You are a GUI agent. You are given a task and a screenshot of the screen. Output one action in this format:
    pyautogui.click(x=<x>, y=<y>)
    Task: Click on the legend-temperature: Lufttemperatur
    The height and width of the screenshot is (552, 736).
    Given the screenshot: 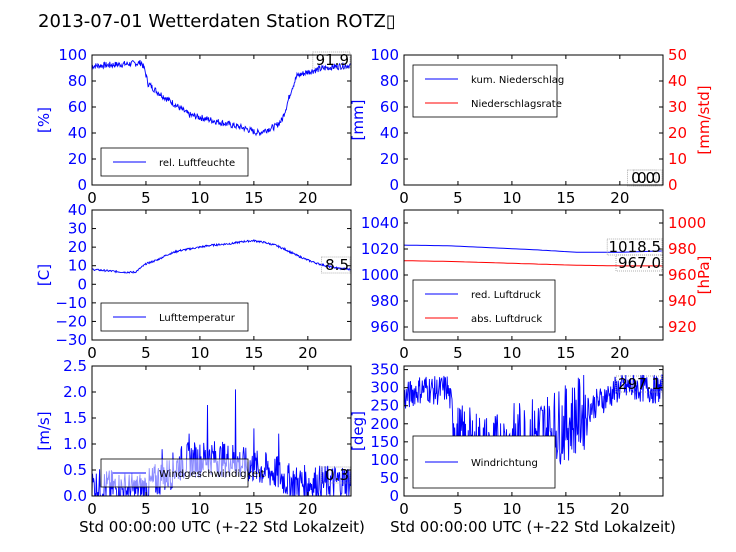 What is the action you would take?
    pyautogui.click(x=174, y=317)
    